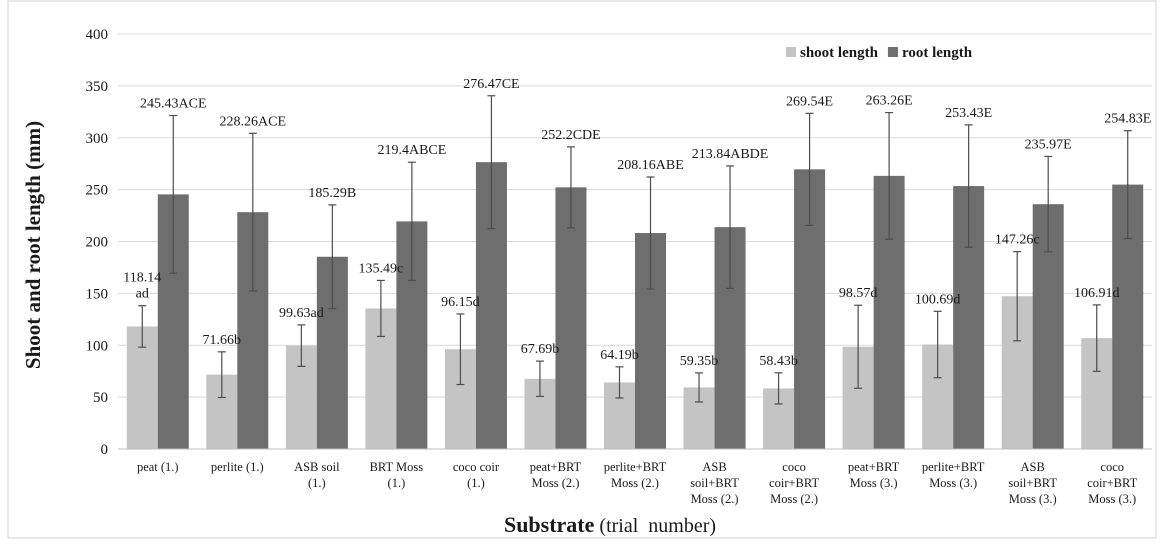 The image size is (1164, 545). Describe the element at coordinates (1048, 144) in the screenshot. I see `root-data-label: 235.97E` at that location.